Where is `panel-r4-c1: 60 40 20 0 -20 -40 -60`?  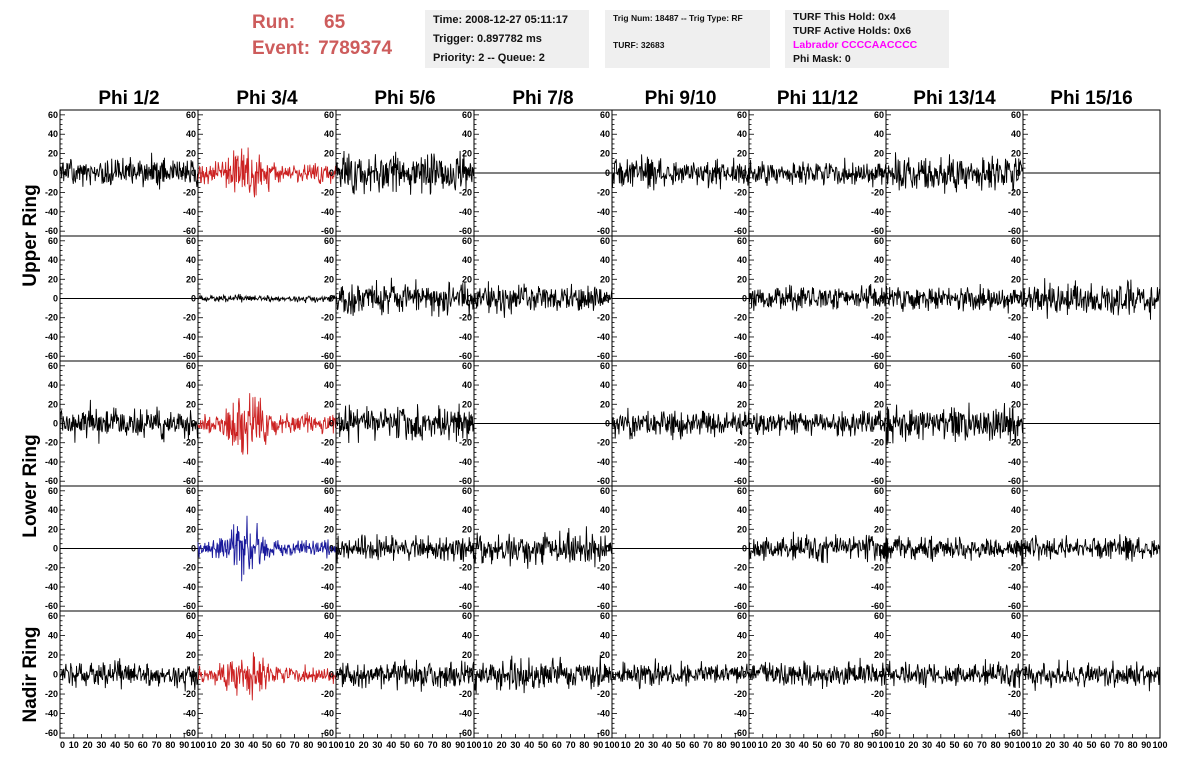
panel-r4-c1: 60 40 20 0 -20 -40 -60 is located at coordinates (122, 548).